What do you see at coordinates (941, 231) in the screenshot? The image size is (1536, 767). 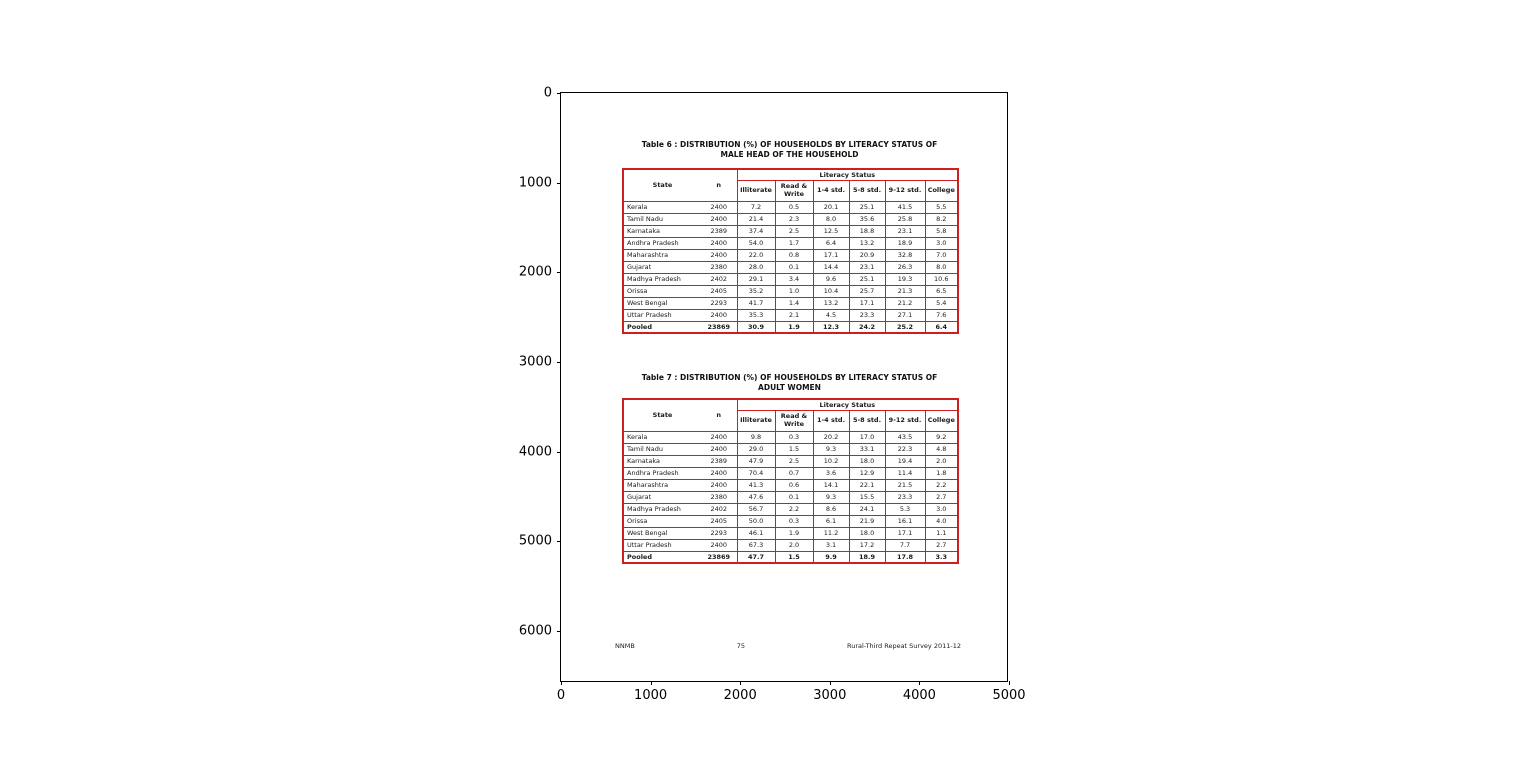 I see `value-cell: 5.8` at bounding box center [941, 231].